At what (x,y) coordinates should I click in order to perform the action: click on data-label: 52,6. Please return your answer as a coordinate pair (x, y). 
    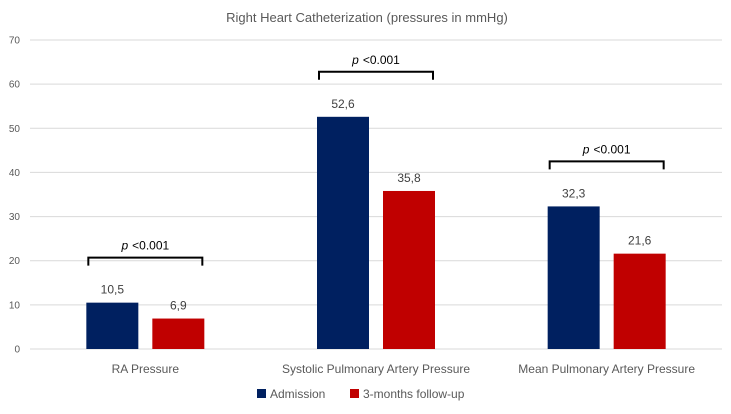
    Looking at the image, I should click on (343, 104).